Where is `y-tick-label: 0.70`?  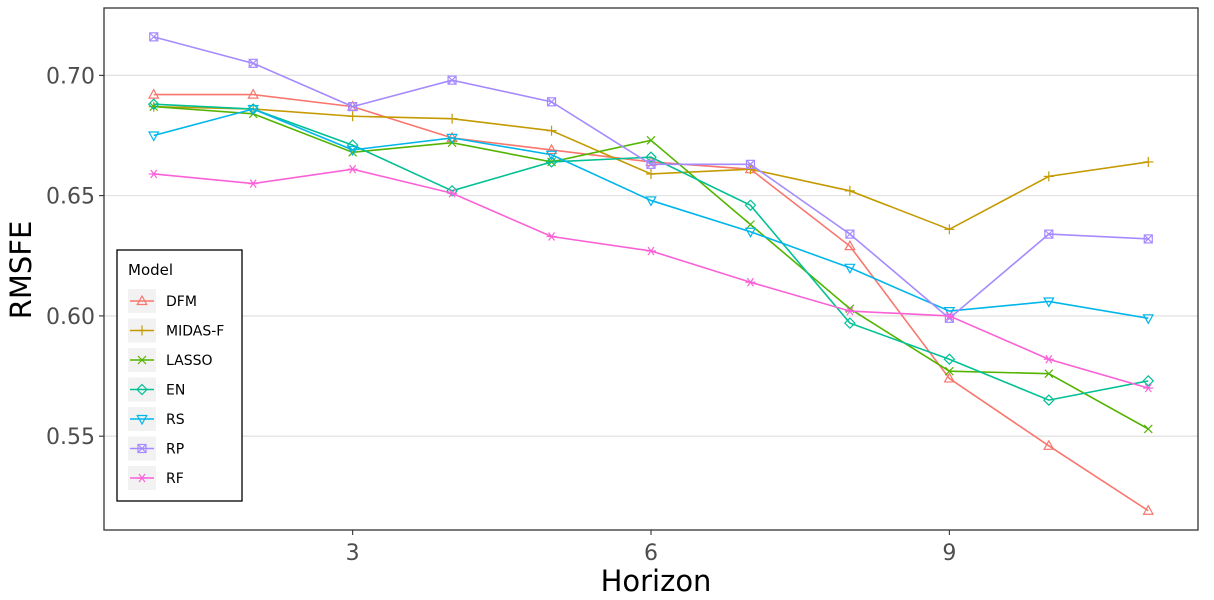 y-tick-label: 0.70 is located at coordinates (70, 76).